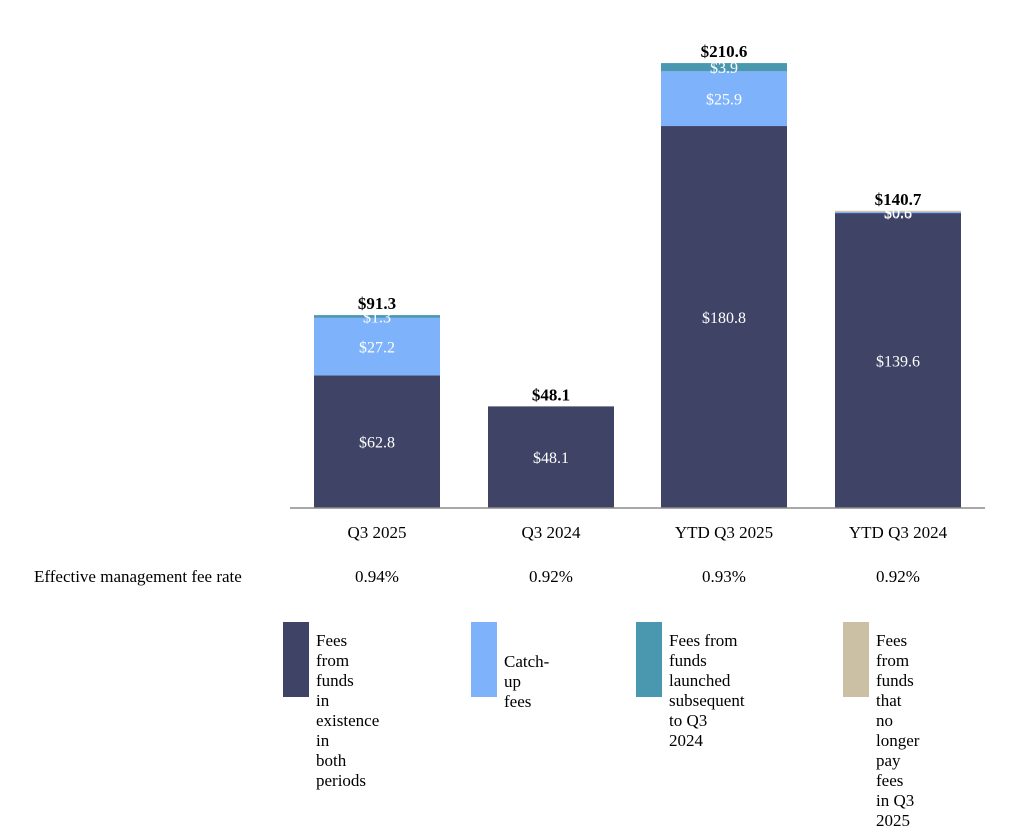 Image resolution: width=1024 pixels, height=831 pixels. What do you see at coordinates (138, 576) in the screenshot?
I see `fee-rate-label: Effective management fee rate` at bounding box center [138, 576].